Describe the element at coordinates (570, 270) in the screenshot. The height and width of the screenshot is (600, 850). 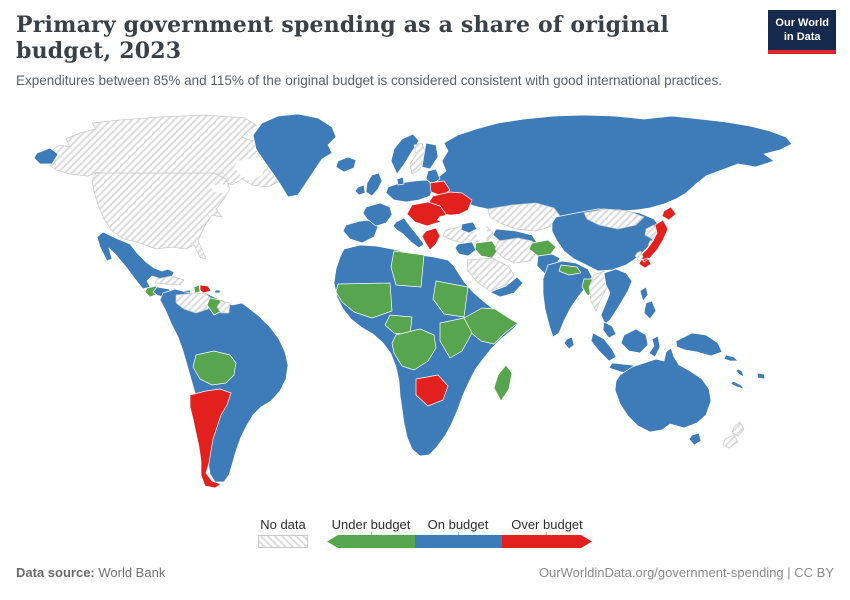
I see `country-nepal` at that location.